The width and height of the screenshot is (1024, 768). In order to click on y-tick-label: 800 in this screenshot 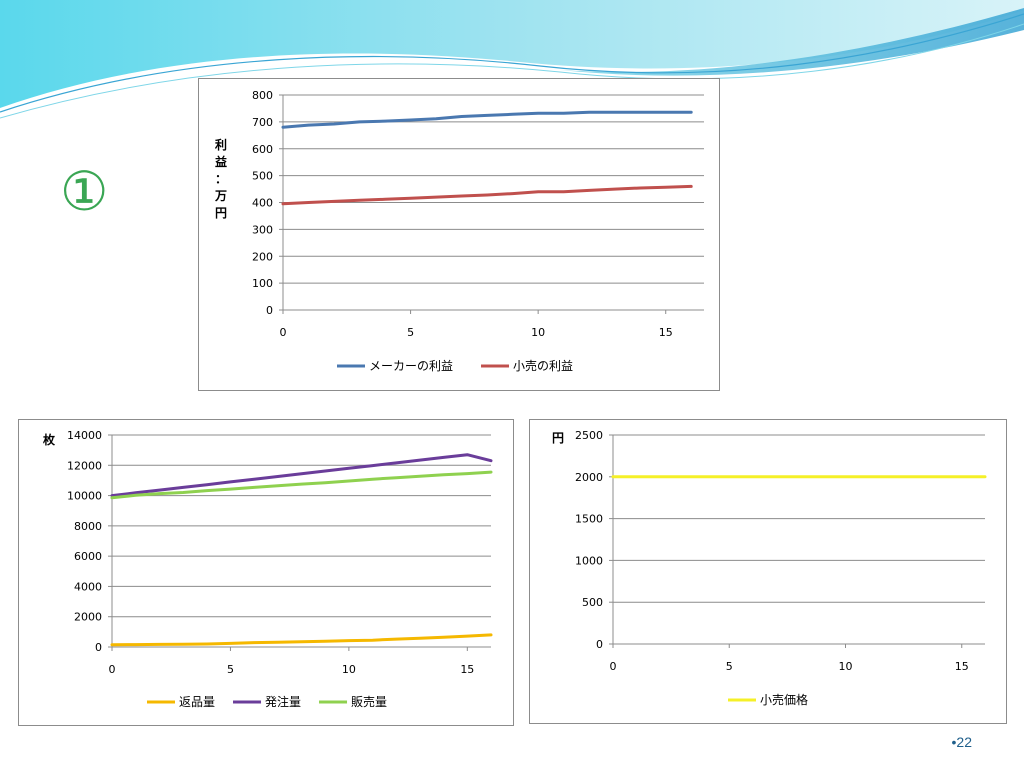, I will do `click(262, 95)`.